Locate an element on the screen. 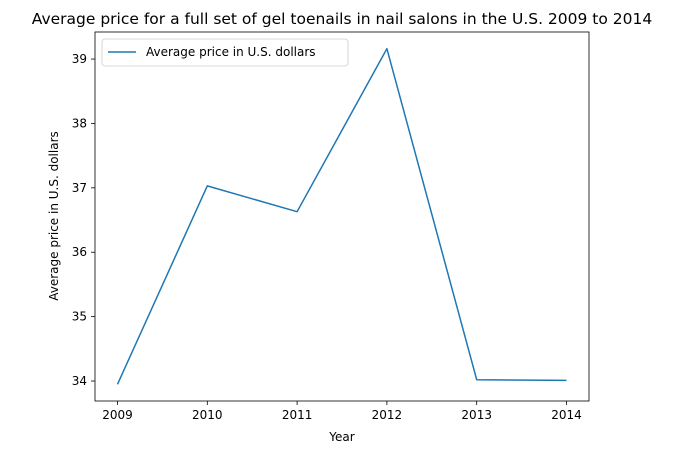 The image size is (684, 455). x-tick-label: 2010 is located at coordinates (207, 415).